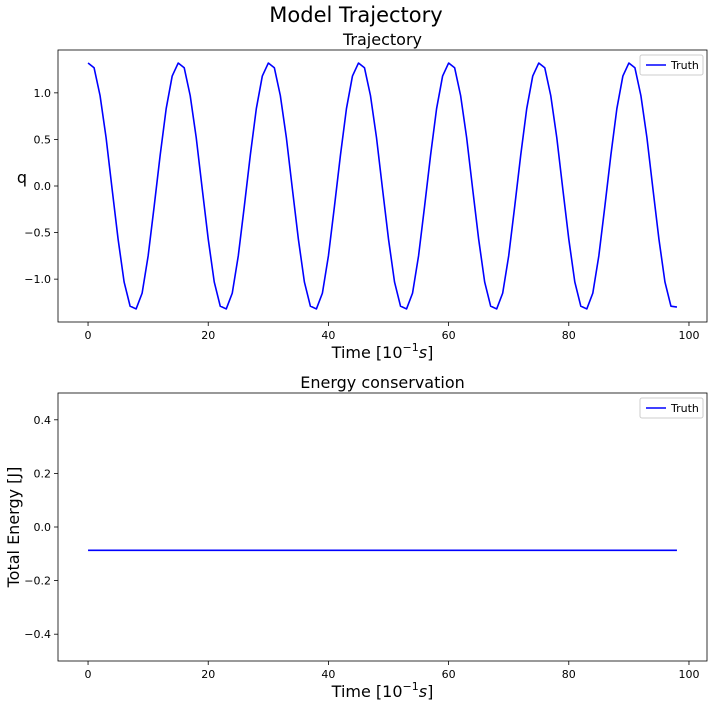 This screenshot has width=712, height=709. I want to click on trajectory-x-tick-label: 80, so click(569, 335).